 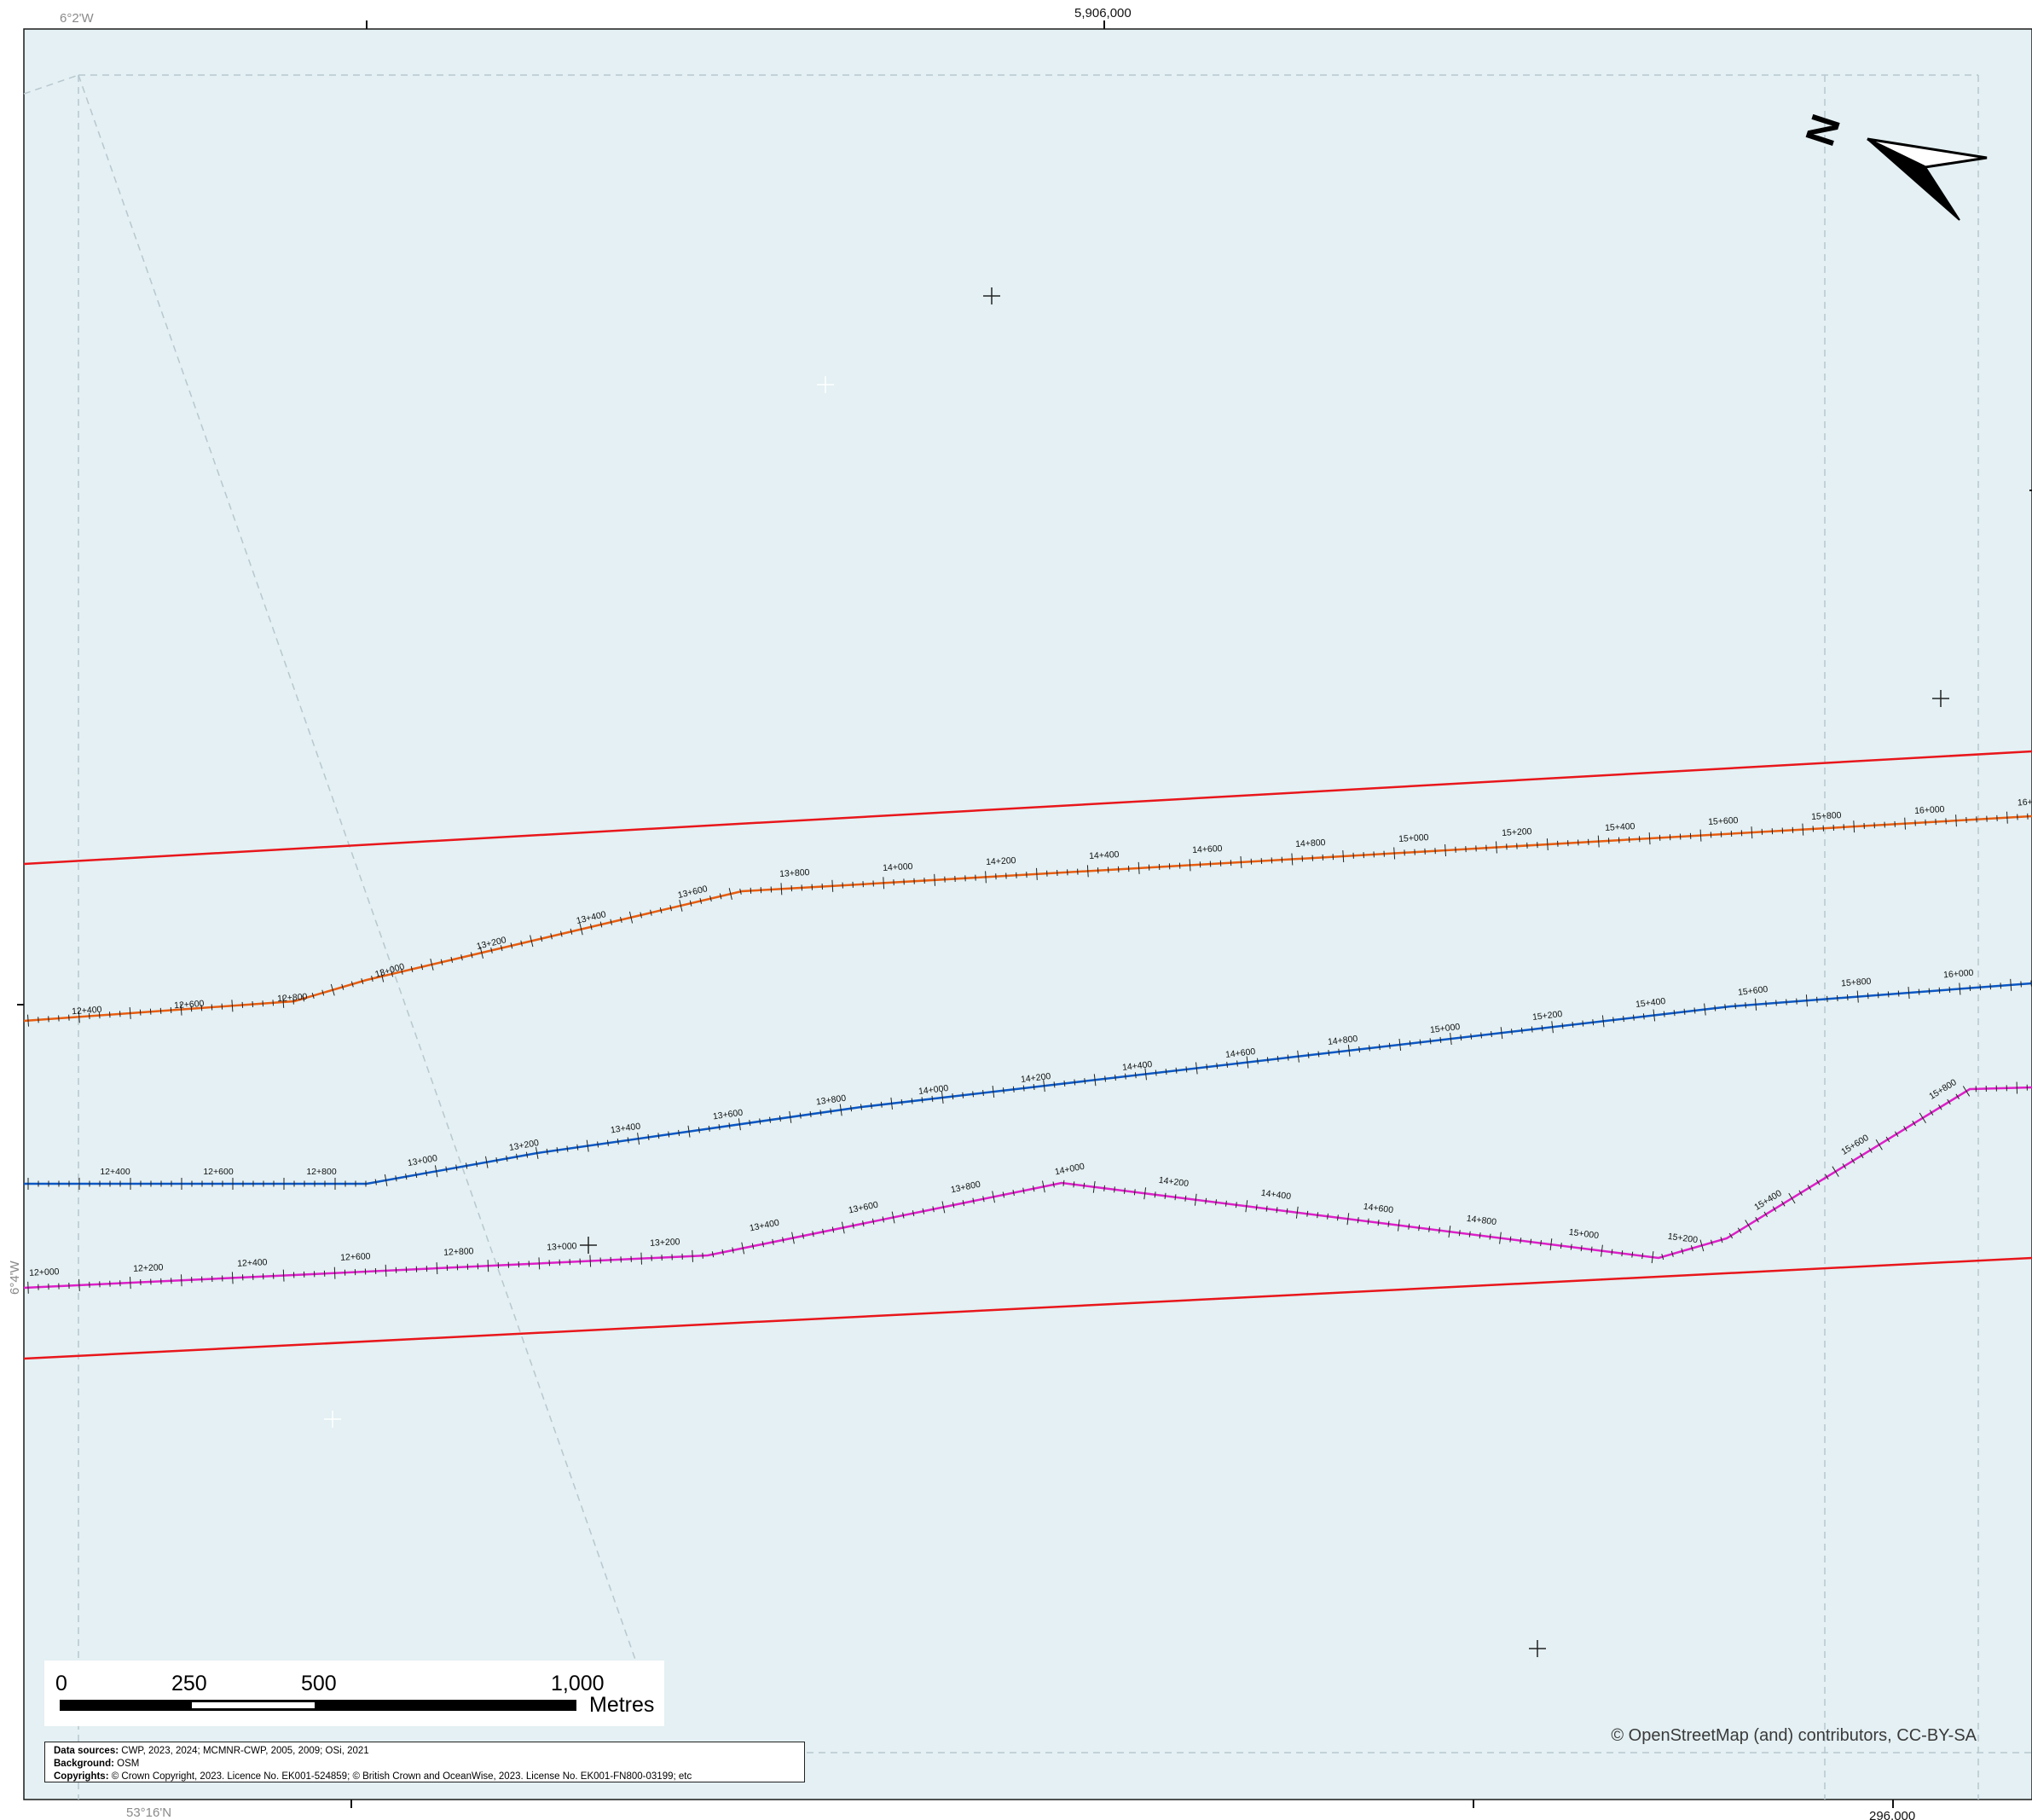 What do you see at coordinates (252, 1263) in the screenshot?
I see `chainage-label: 12+400` at bounding box center [252, 1263].